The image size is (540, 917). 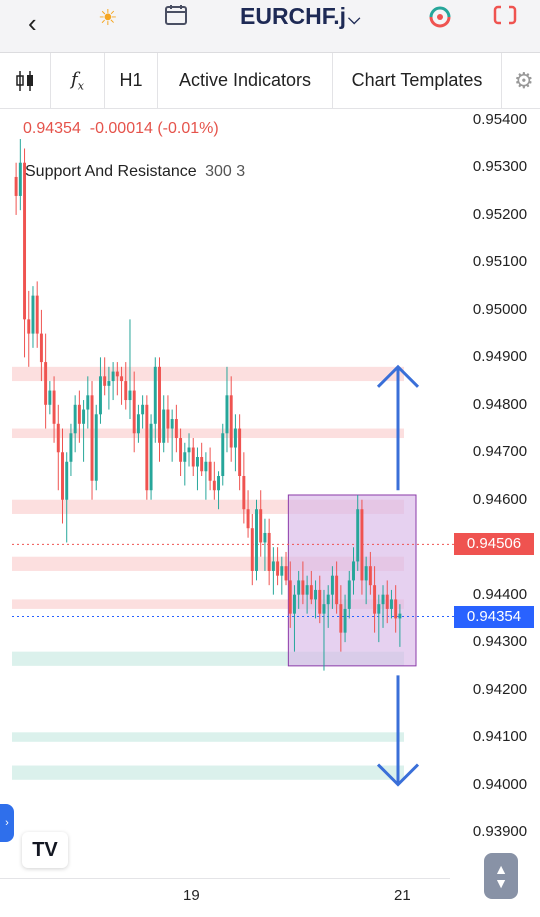 I want to click on price-axis-label: 0.95100, so click(x=500, y=262).